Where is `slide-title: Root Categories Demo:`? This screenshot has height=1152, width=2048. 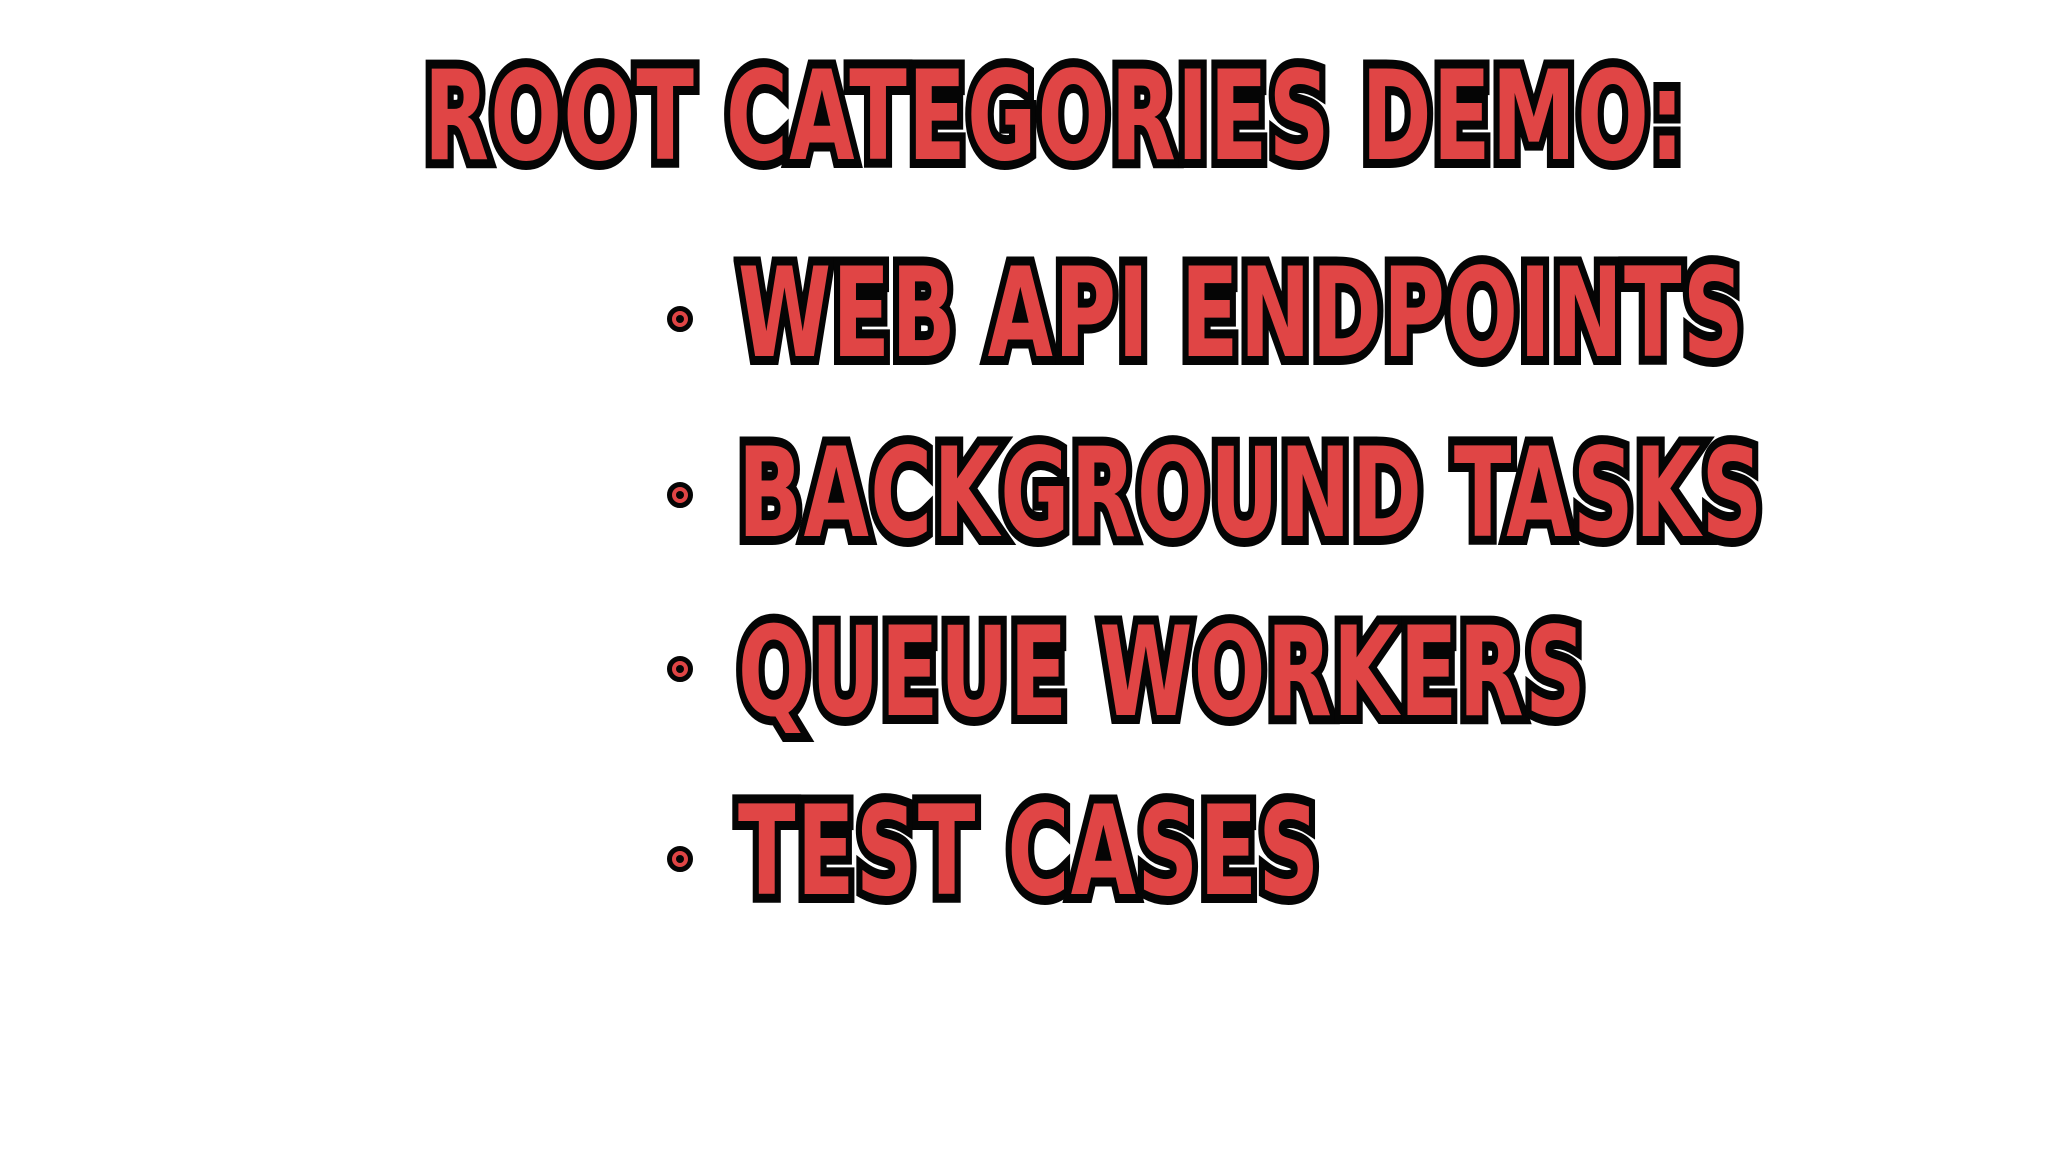
slide-title: Root Categories Demo: is located at coordinates (1054, 117).